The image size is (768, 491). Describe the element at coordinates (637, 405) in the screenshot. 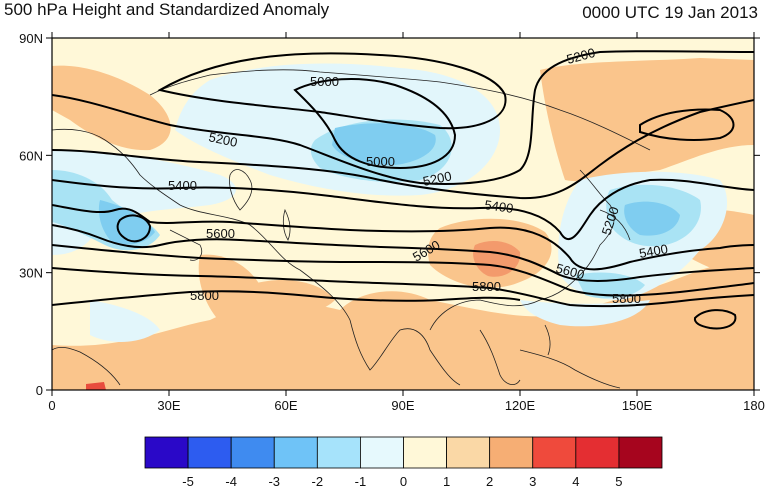

I see `lon-tick-label: 150E` at that location.